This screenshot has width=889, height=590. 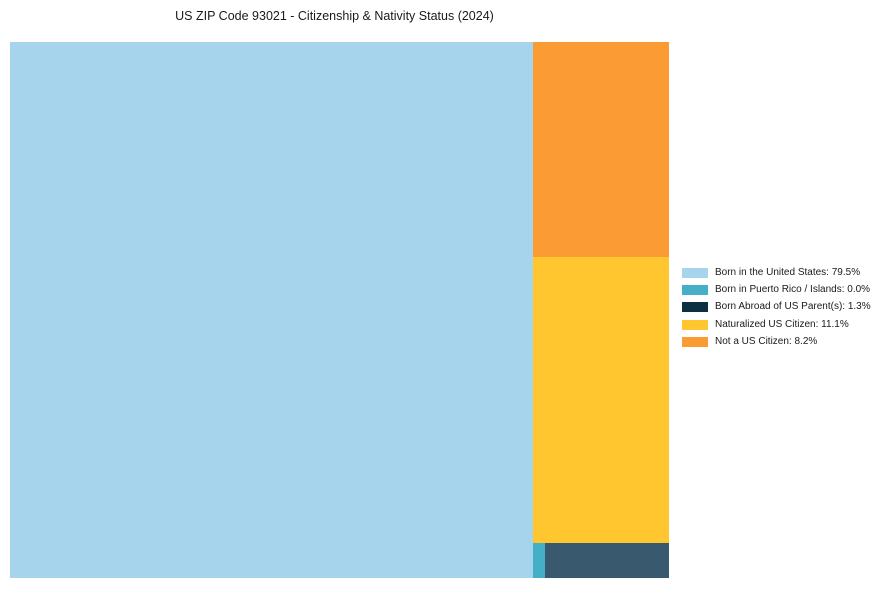 What do you see at coordinates (793, 289) in the screenshot?
I see `legend-item-label: Born in Puerto Rico / Islands: 0.0%` at bounding box center [793, 289].